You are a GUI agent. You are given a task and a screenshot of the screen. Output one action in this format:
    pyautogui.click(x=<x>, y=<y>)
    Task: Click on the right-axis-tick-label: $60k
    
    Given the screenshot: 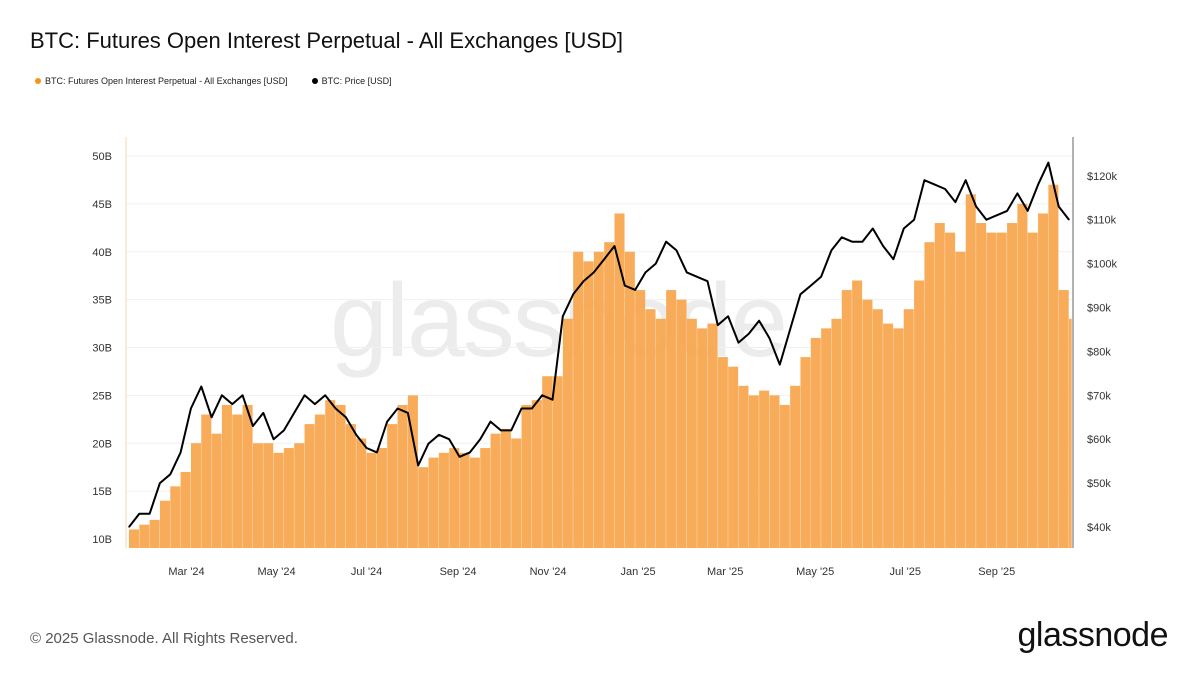 What is the action you would take?
    pyautogui.click(x=1099, y=440)
    